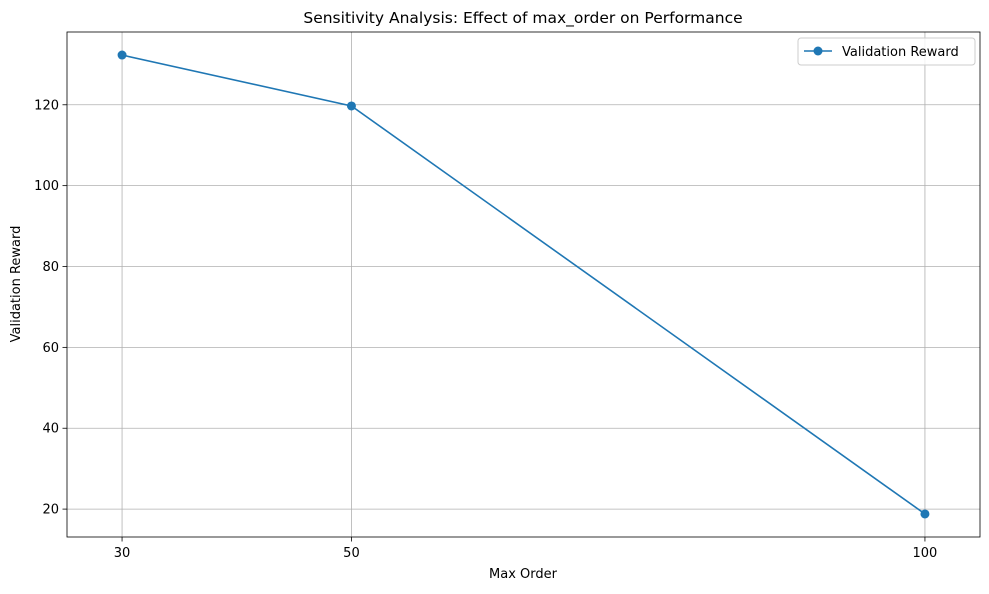  What do you see at coordinates (900, 52) in the screenshot?
I see `legend-label: Validation Reward` at bounding box center [900, 52].